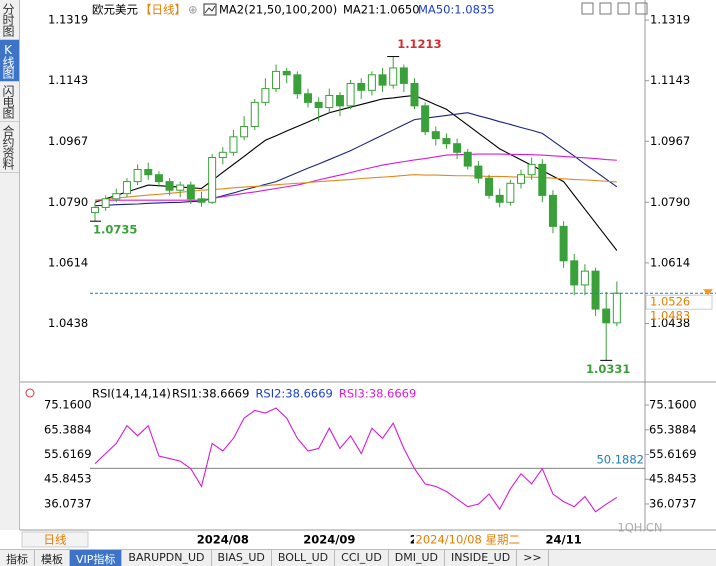  I want to click on toolbar-tab: DMI_UD, so click(417, 558).